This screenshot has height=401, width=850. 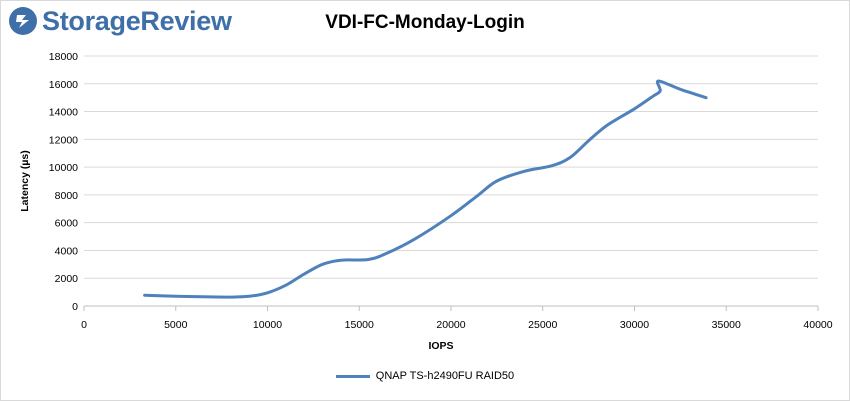 What do you see at coordinates (25, 180) in the screenshot?
I see `y-axis-title: Latency (µs)` at bounding box center [25, 180].